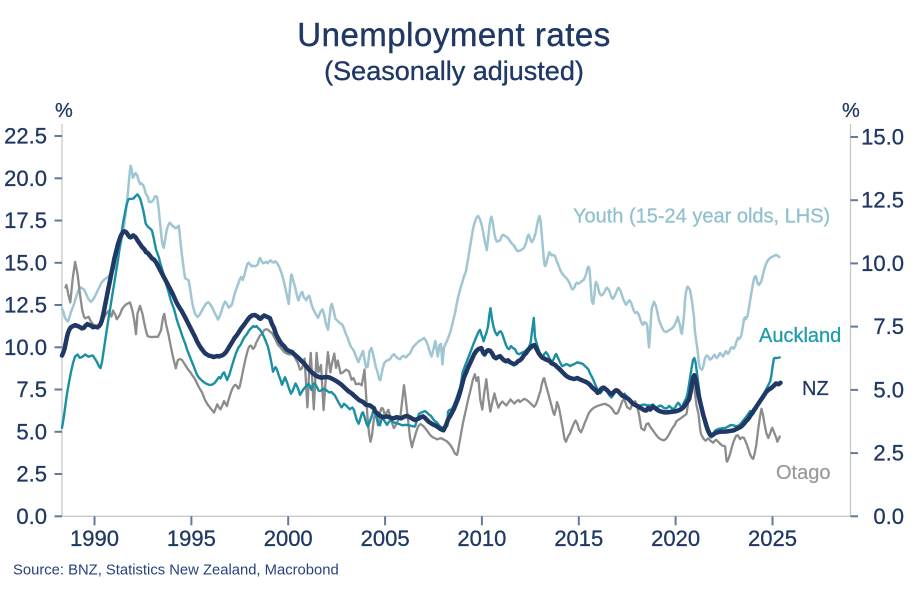 The width and height of the screenshot is (915, 597). What do you see at coordinates (94, 538) in the screenshot?
I see `svg-text: 1990` at bounding box center [94, 538].